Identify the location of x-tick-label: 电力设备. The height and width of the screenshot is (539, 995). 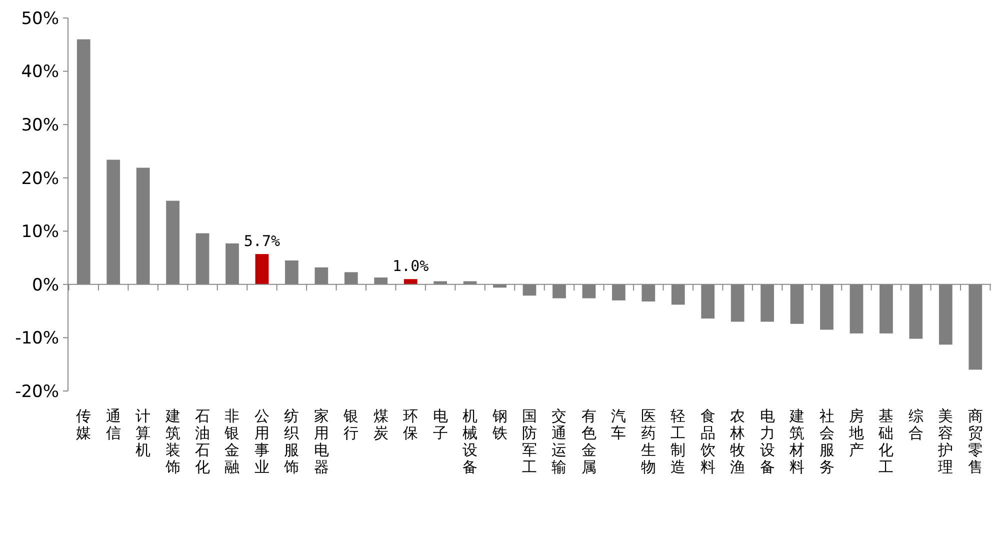
(767, 441).